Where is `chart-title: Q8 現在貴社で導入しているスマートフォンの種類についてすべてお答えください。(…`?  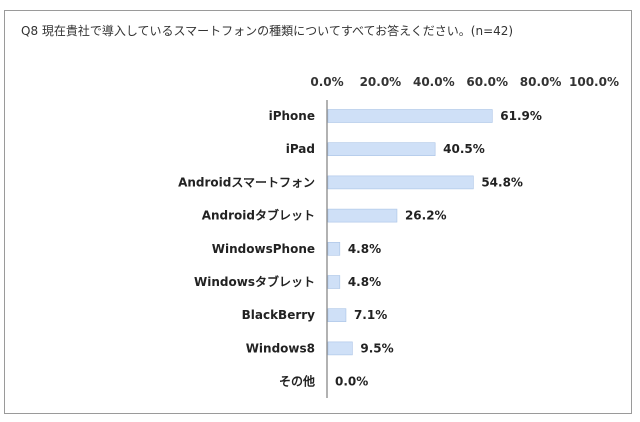
chart-title: Q8 現在貴社で導入しているスマートフォンの種類についてすべてお答えください。(… is located at coordinates (267, 31).